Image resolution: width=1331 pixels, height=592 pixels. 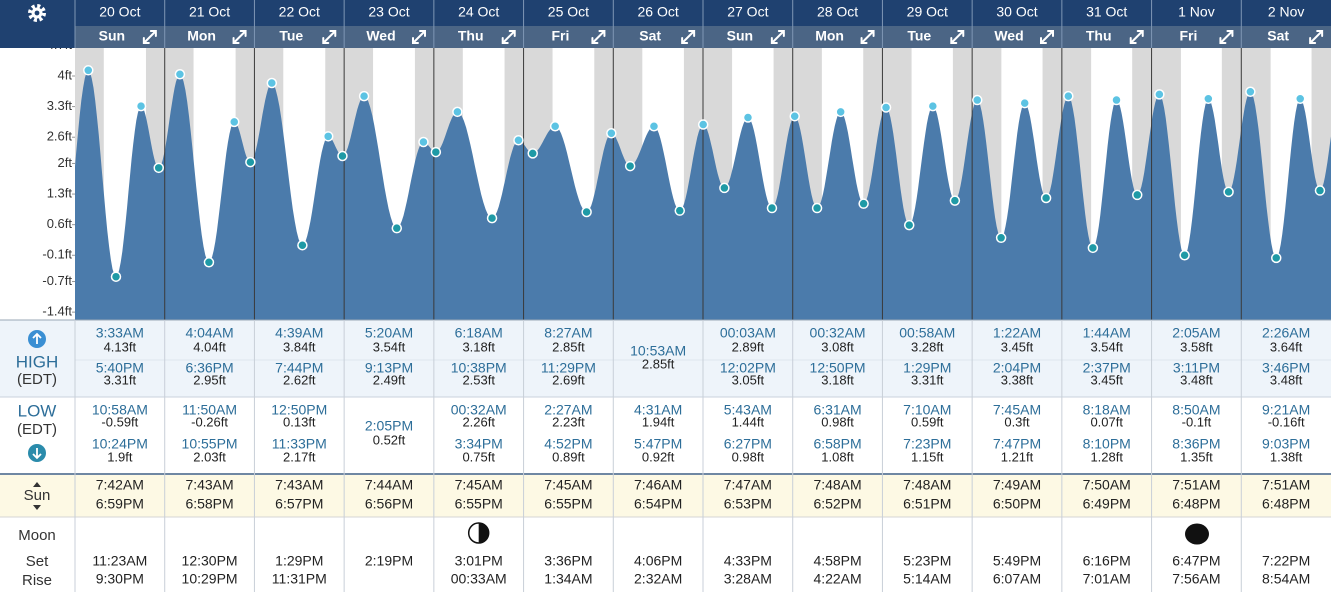 I want to click on low-time: 6:58PM, so click(x=837, y=444).